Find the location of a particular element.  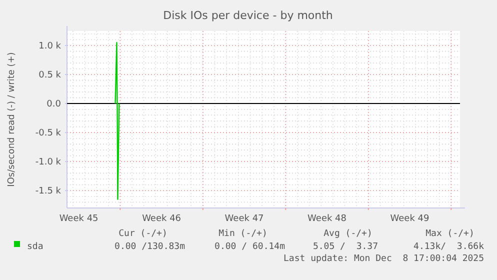

y-tick-label: 0.0 is located at coordinates (54, 105).